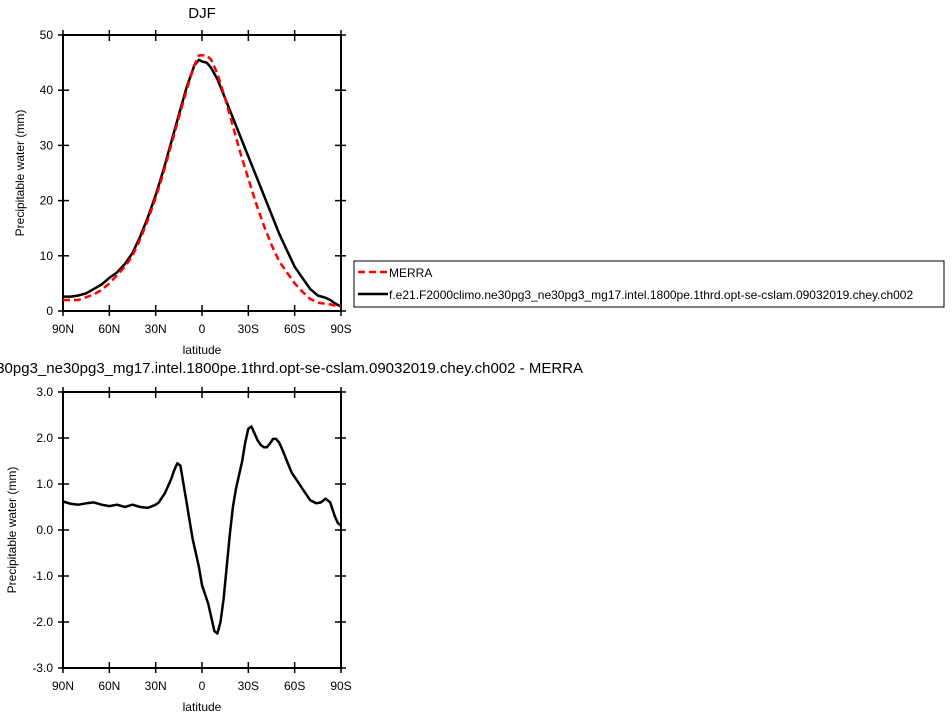 The width and height of the screenshot is (952, 718). What do you see at coordinates (156, 329) in the screenshot?
I see `top-x-tick-label: 30N` at bounding box center [156, 329].